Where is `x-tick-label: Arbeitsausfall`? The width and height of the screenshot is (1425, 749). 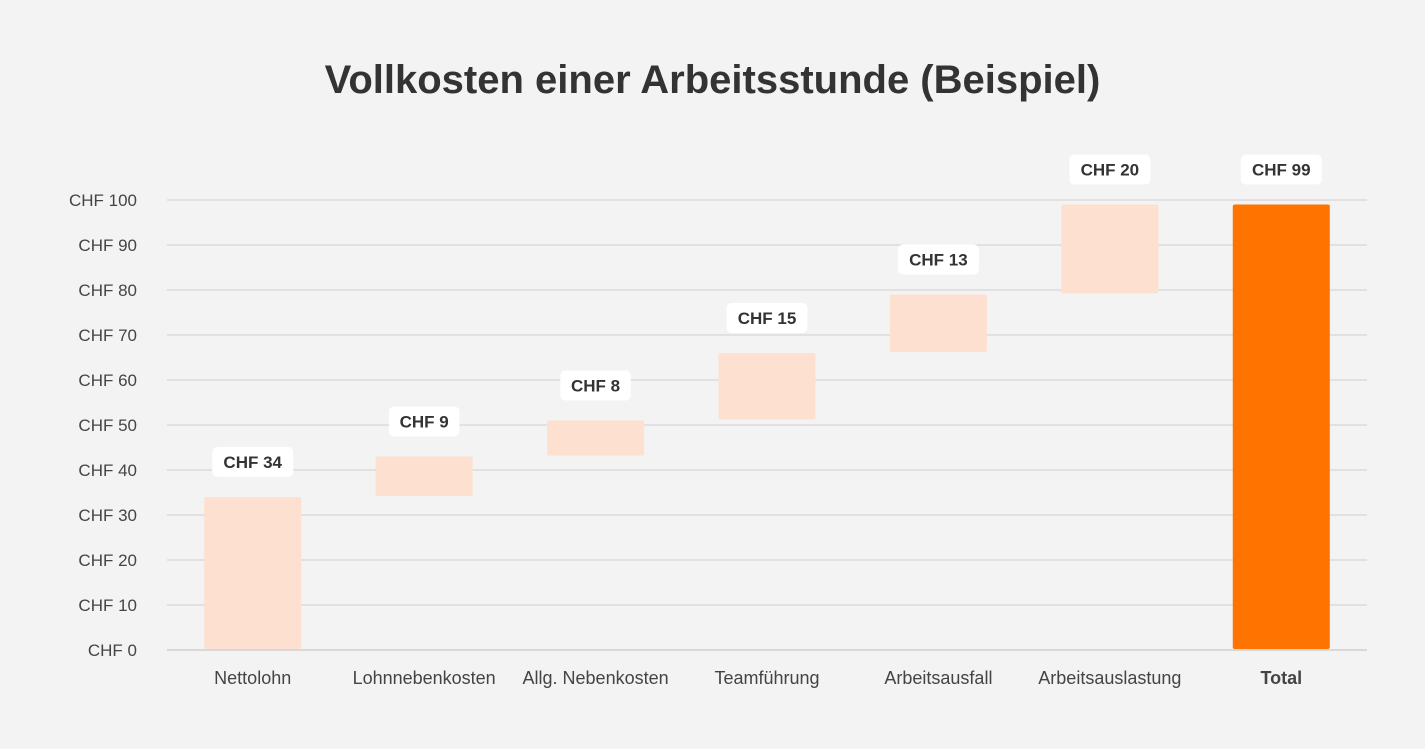
x-tick-label: Arbeitsausfall is located at coordinates (938, 678).